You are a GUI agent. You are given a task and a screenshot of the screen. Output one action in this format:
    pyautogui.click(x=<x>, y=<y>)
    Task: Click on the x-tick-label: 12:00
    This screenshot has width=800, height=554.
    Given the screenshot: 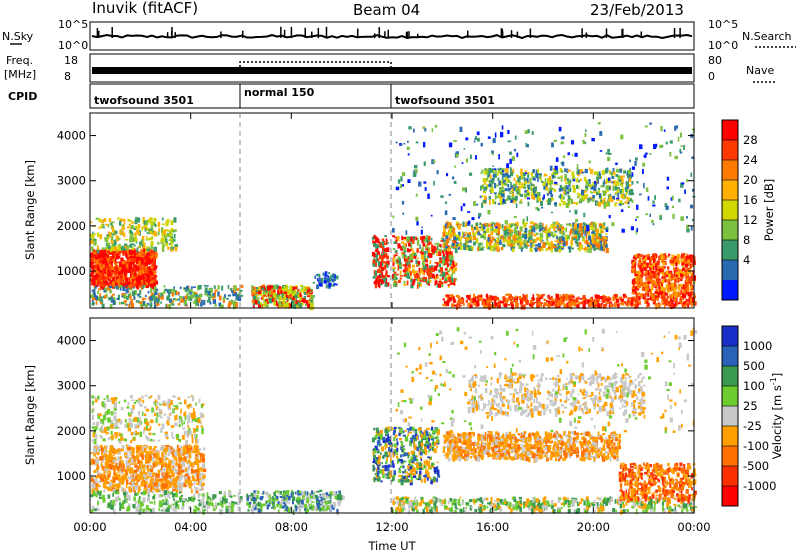 What is the action you would take?
    pyautogui.click(x=391, y=527)
    